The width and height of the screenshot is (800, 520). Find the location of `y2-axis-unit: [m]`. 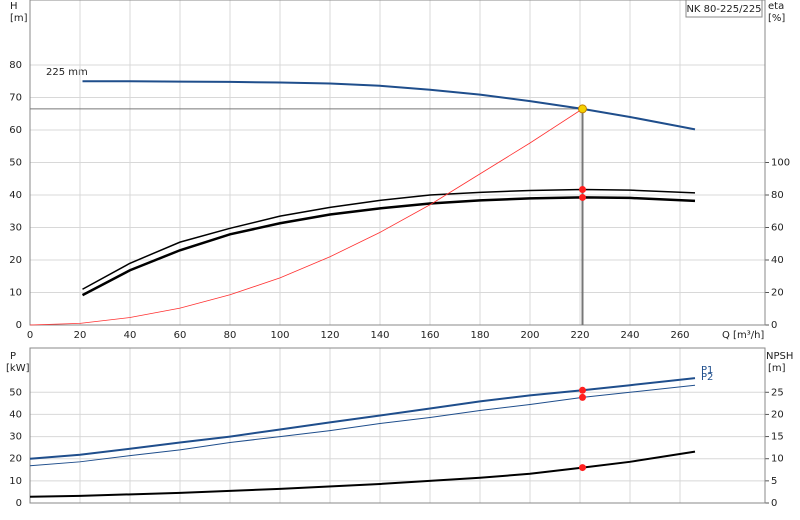

y2-axis-unit: [m] is located at coordinates (777, 368).